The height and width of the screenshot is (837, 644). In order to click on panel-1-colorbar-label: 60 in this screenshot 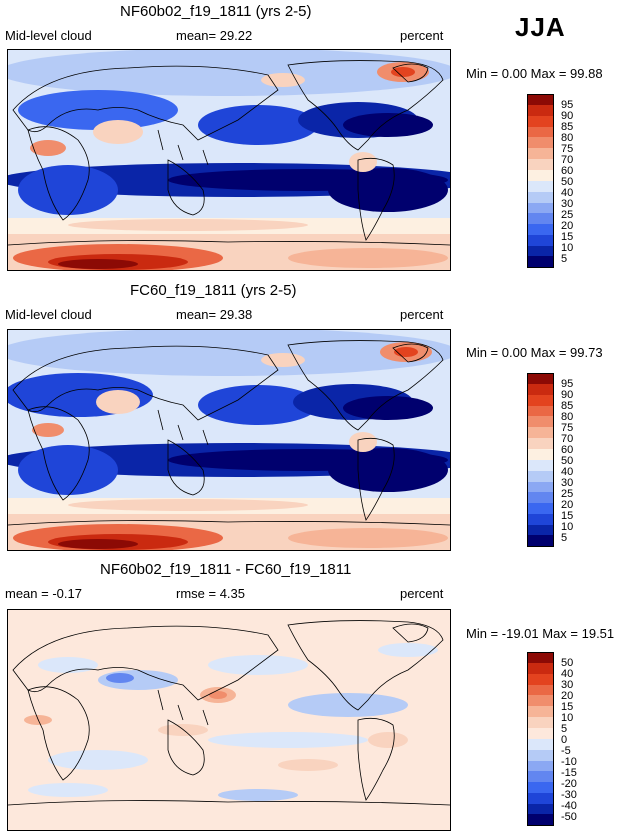, I will do `click(567, 171)`.